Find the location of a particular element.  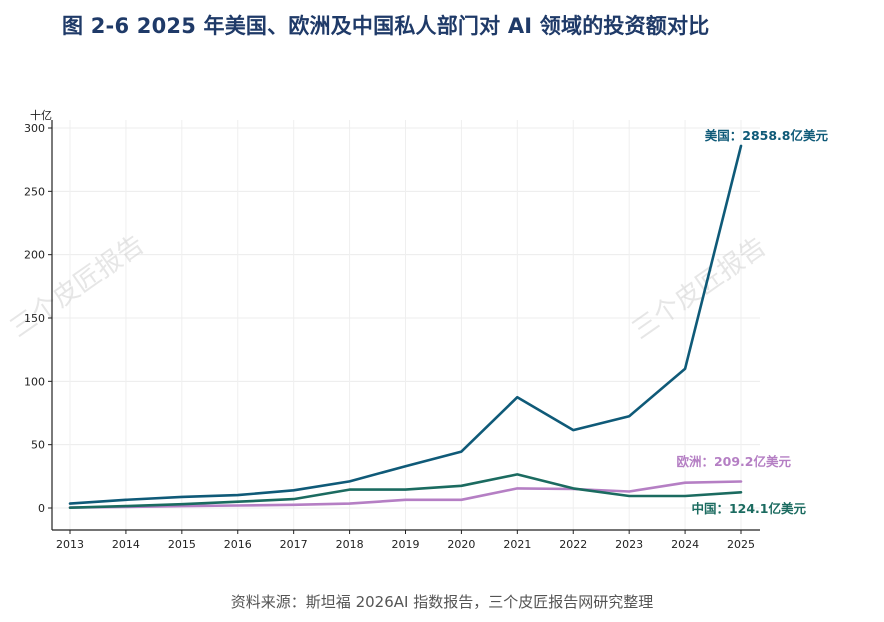

x-tick-label: 2022 is located at coordinates (573, 544).